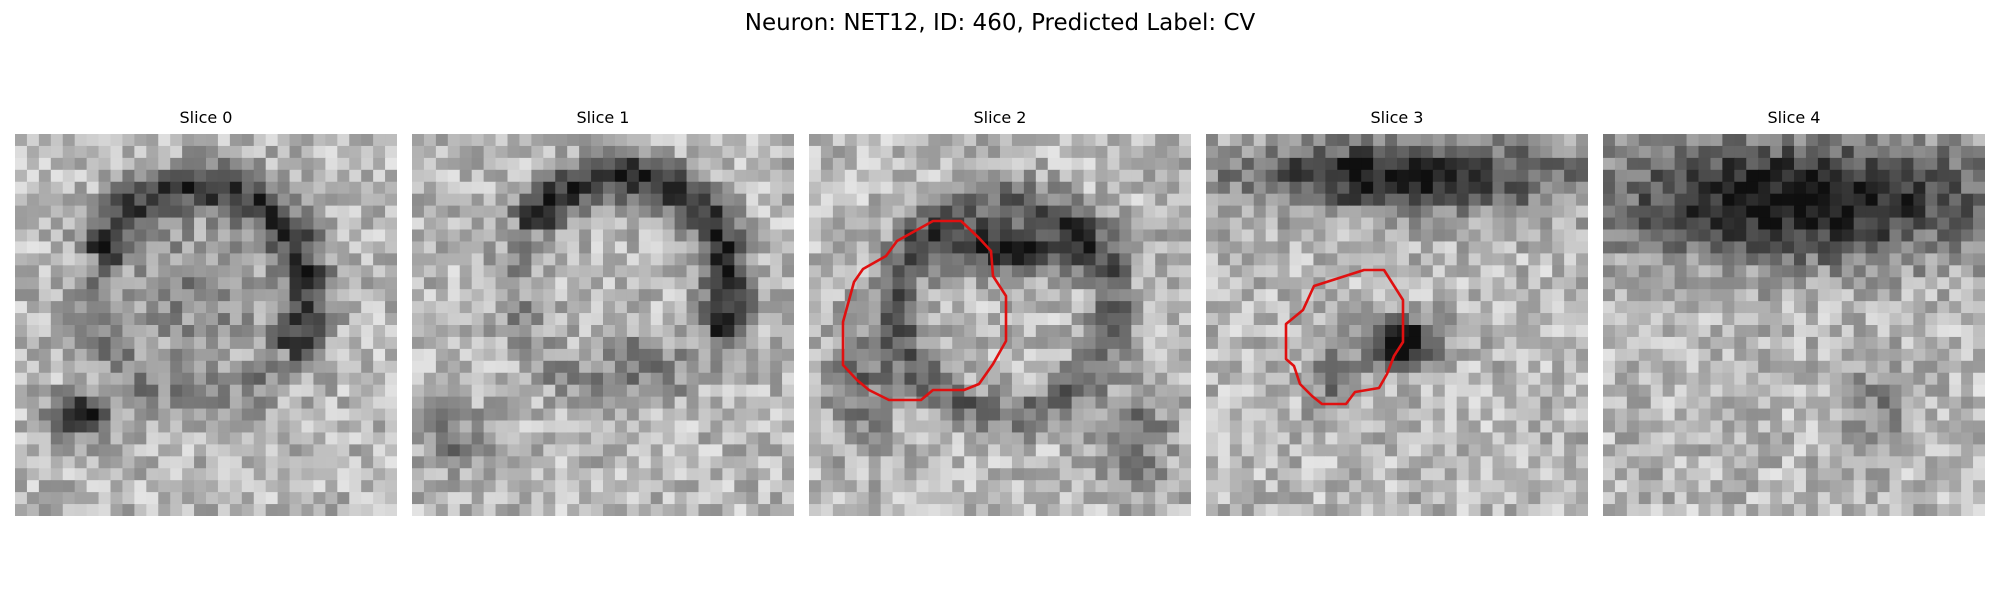  I want to click on slice-image-4-grid, so click(1794, 325).